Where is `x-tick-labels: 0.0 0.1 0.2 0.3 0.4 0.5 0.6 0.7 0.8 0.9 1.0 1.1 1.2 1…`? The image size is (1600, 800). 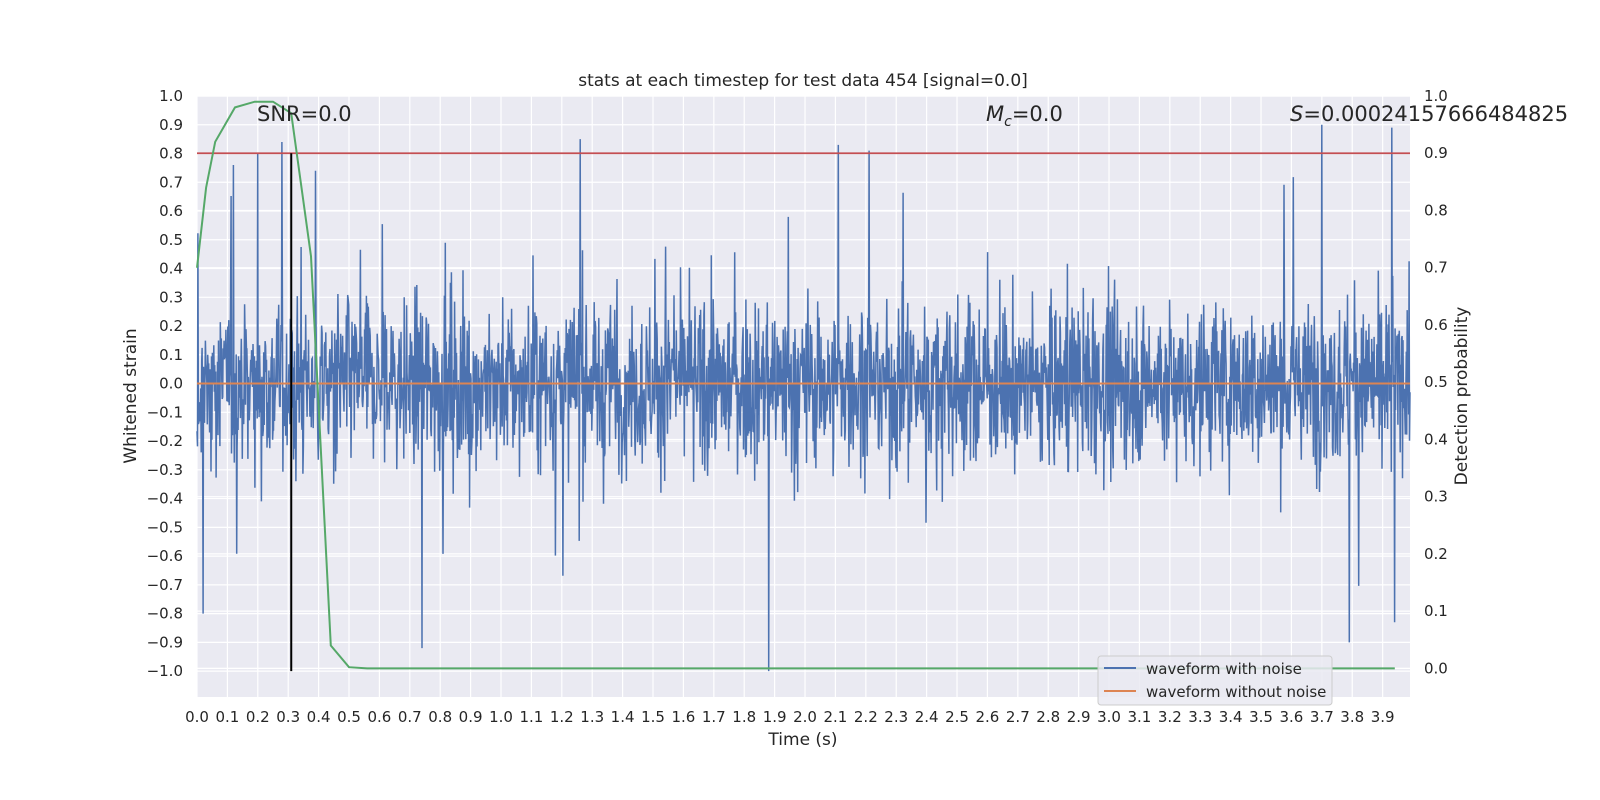 x-tick-labels: 0.0 0.1 0.2 0.3 0.4 0.5 0.6 0.7 0.8 0.9 1.0 1.1 1.2 1… is located at coordinates (789, 717).